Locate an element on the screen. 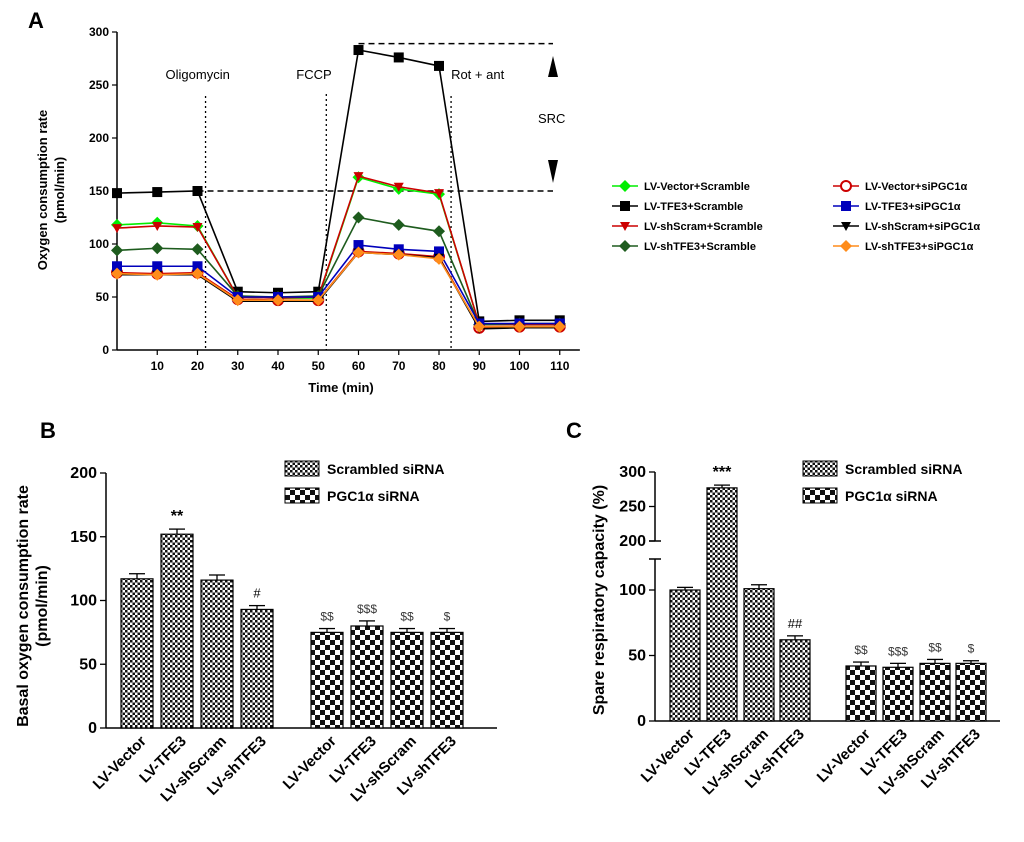 This screenshot has width=1024, height=842. y-tick-label-a: 0 is located at coordinates (105, 350).